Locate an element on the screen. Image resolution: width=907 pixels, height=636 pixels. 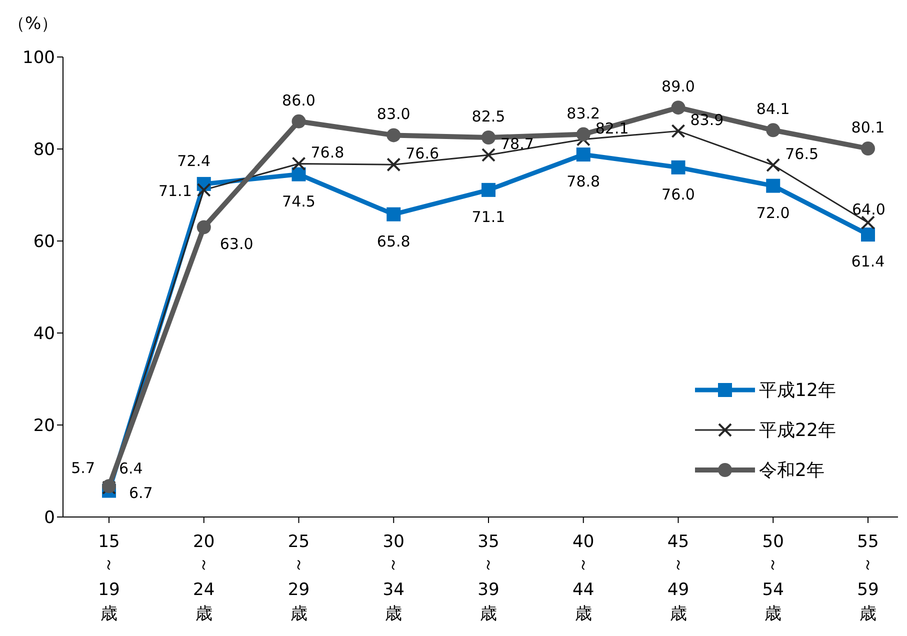
data-label: 72.4 is located at coordinates (194, 161).